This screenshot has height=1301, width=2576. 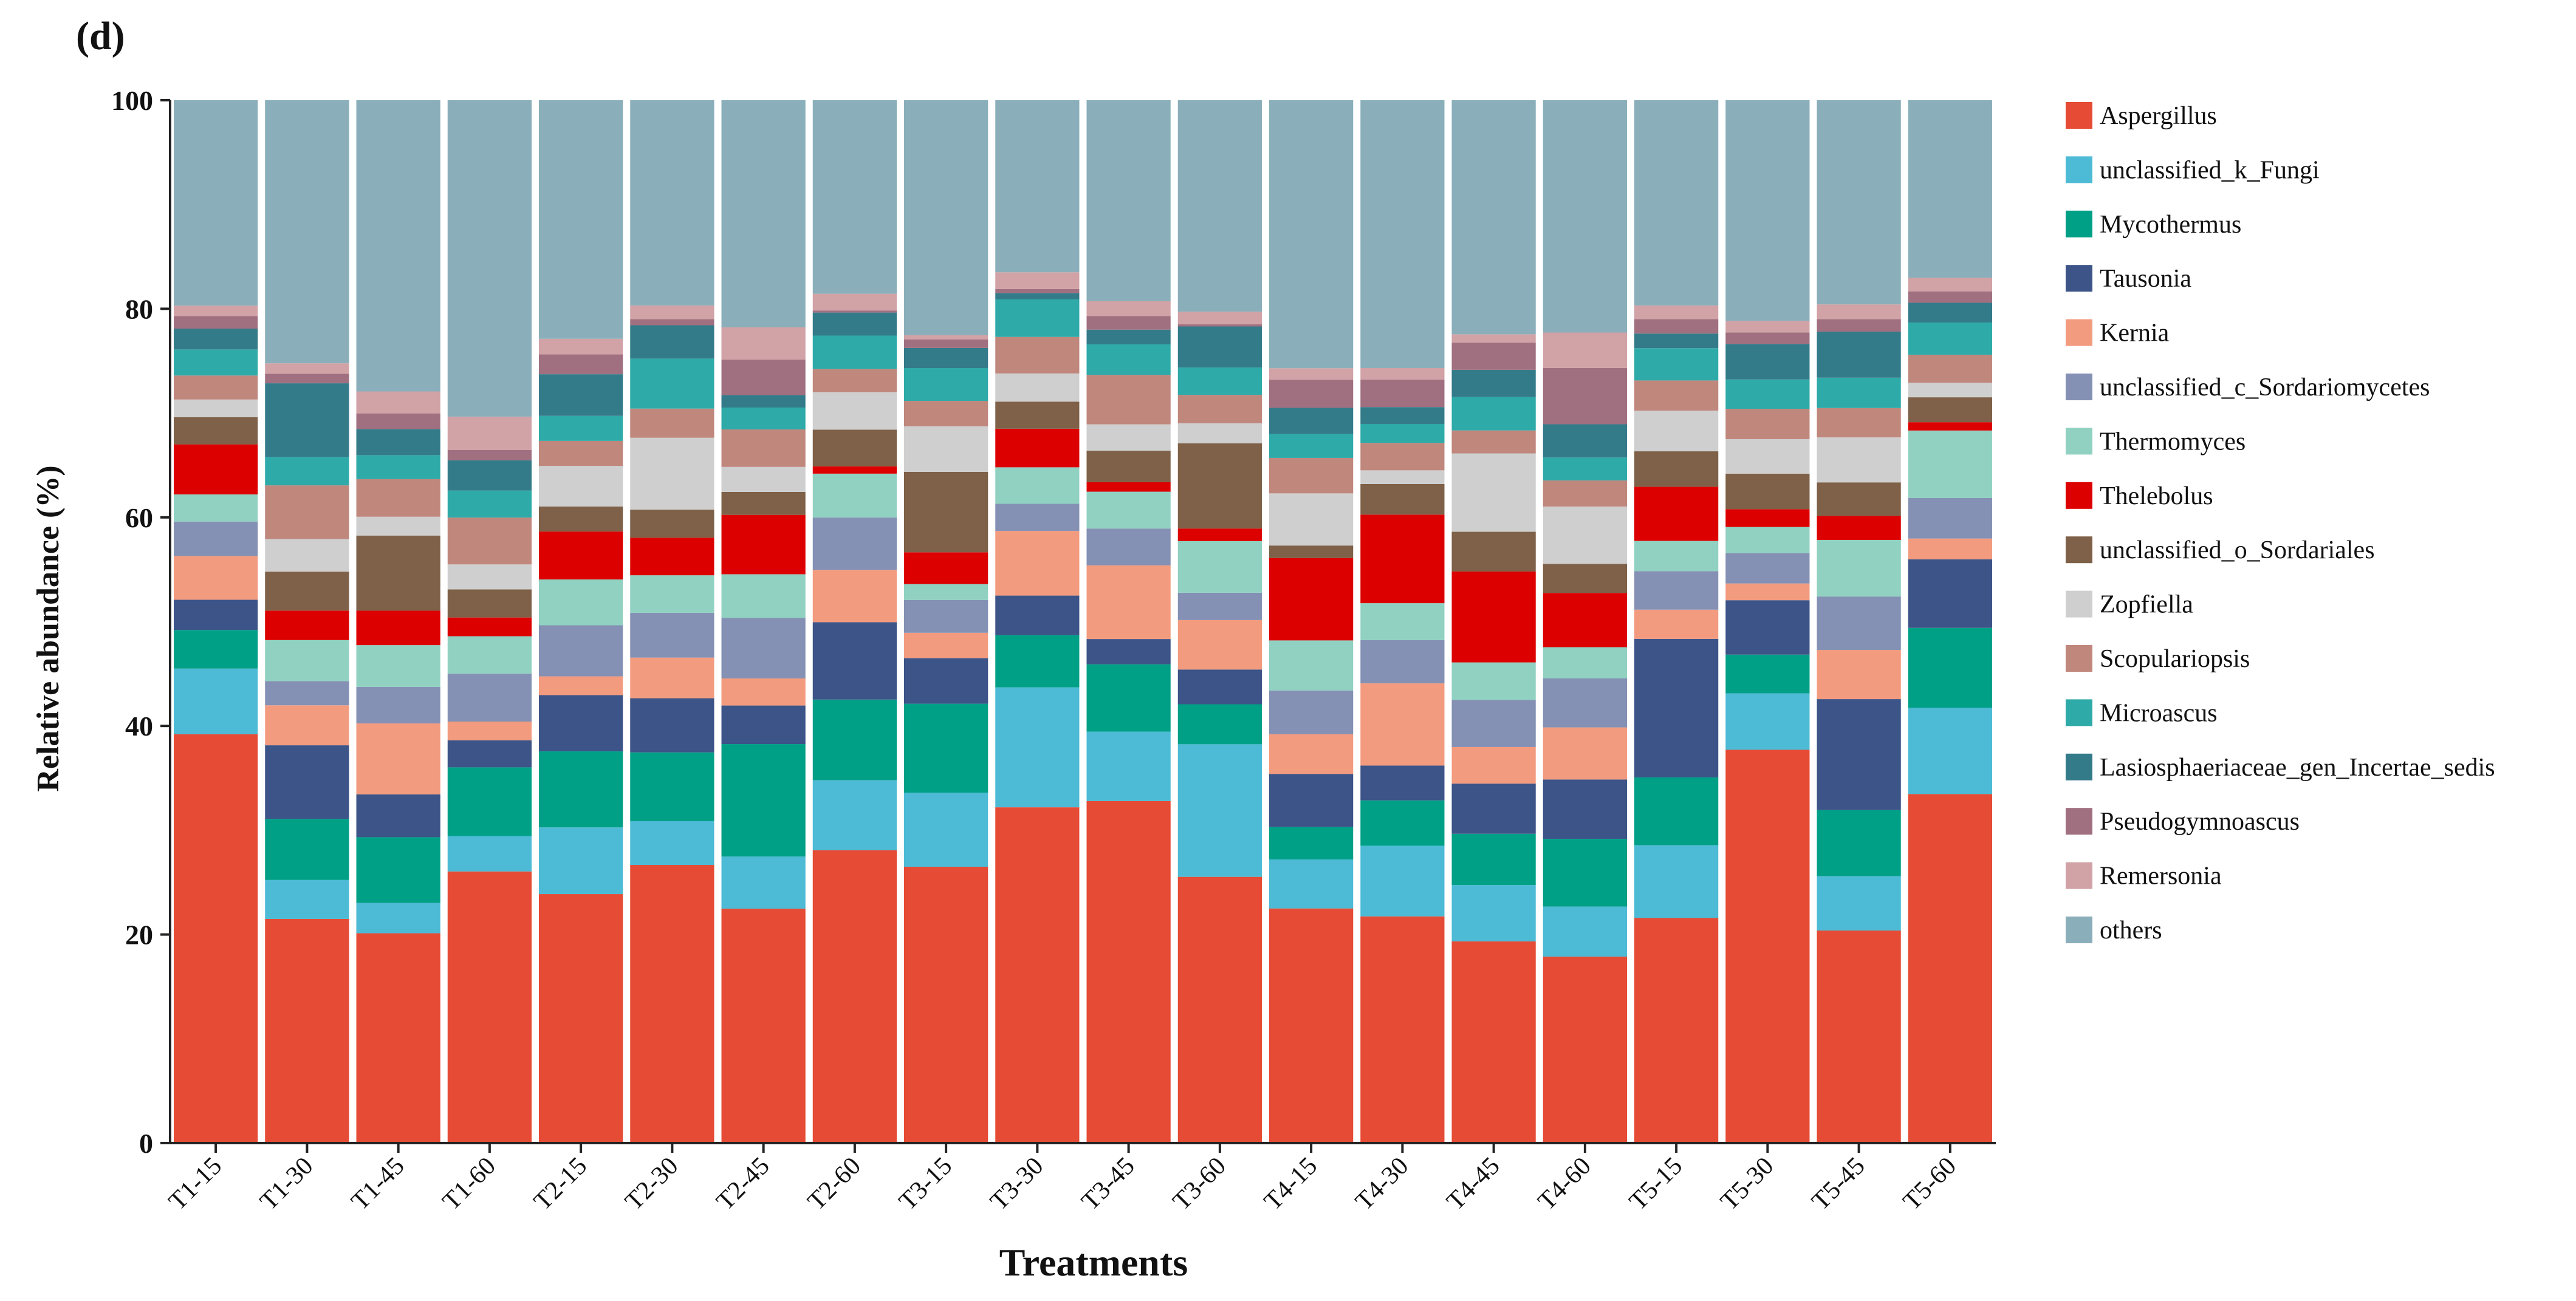 I want to click on x-tick-label: T5-15, so click(x=1656, y=1184).